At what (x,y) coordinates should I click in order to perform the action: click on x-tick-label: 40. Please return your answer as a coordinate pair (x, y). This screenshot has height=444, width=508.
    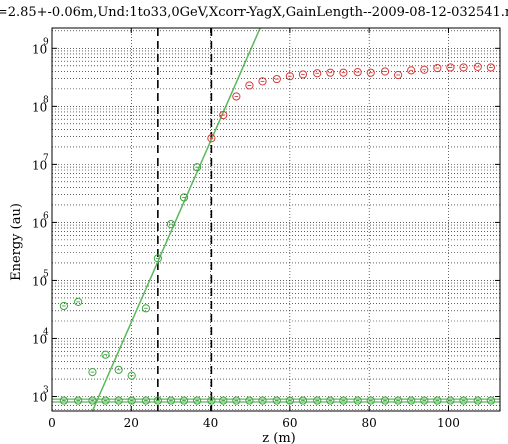
    Looking at the image, I should click on (210, 423).